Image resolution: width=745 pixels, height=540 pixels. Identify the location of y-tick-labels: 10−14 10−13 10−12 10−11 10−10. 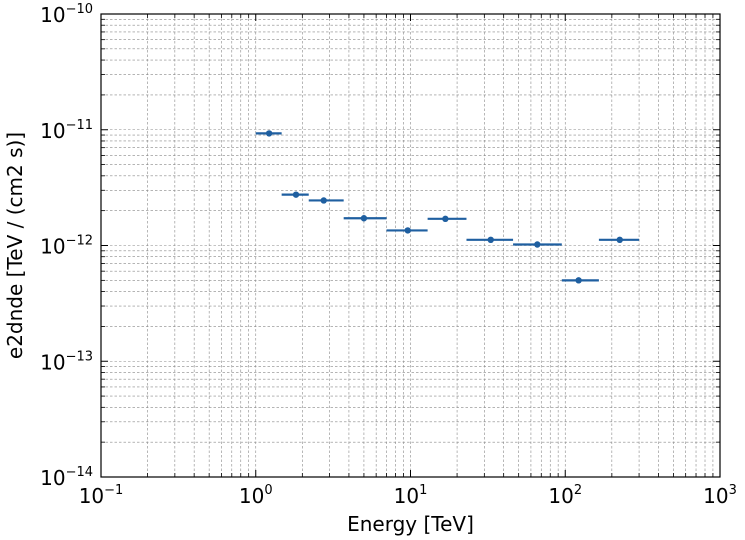
(66, 246).